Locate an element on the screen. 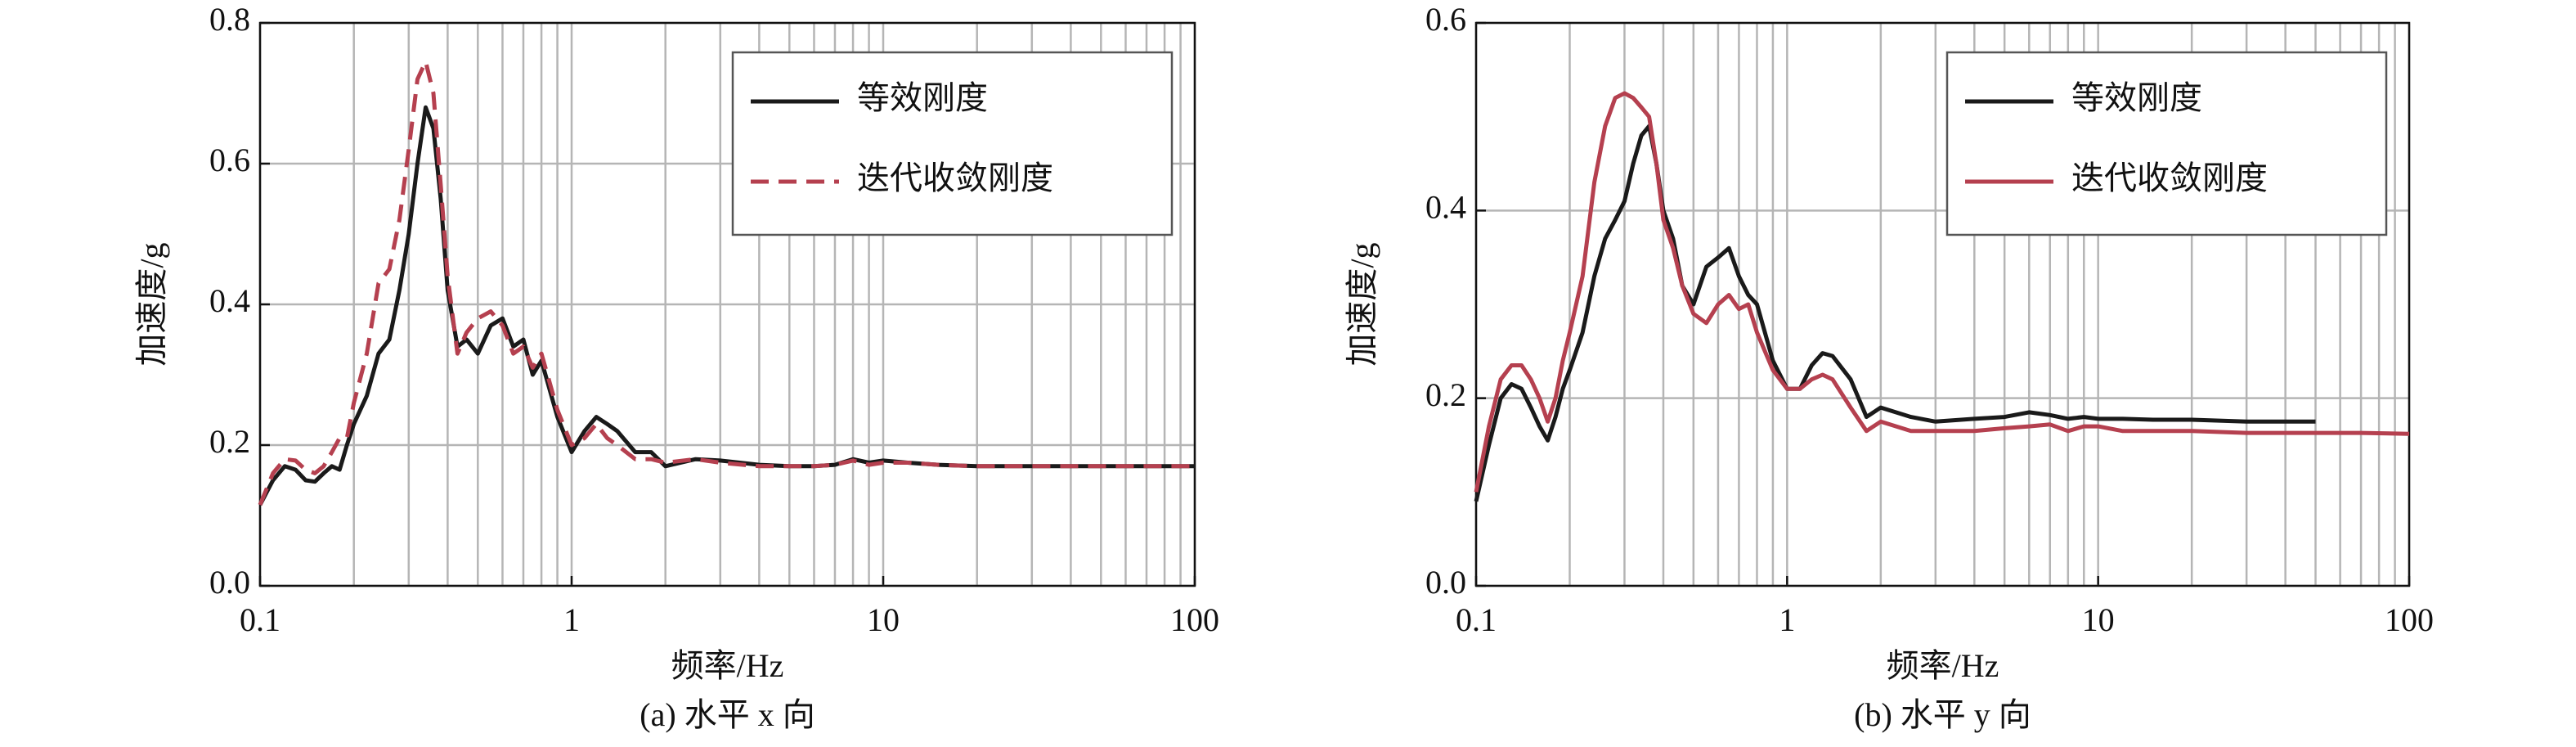 The width and height of the screenshot is (2576, 747). y-tick-label: 0.8 is located at coordinates (230, 20).